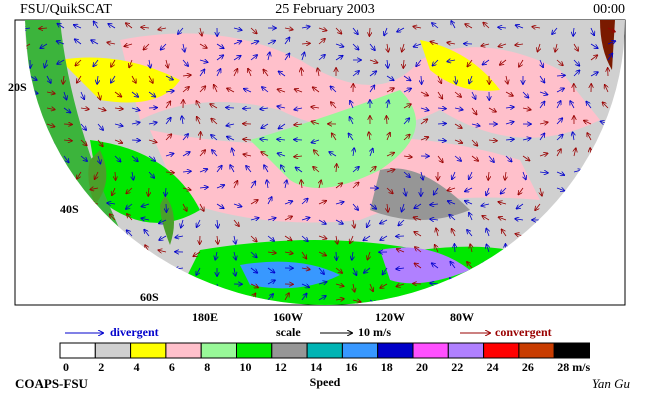 The image size is (650, 405). I want to click on scale-value: 10 m/s, so click(374, 332).